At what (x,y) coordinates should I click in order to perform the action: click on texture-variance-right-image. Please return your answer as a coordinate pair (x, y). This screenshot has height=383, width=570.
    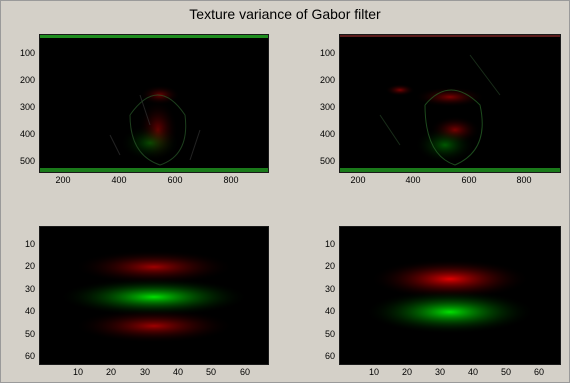
    Looking at the image, I should click on (450, 103).